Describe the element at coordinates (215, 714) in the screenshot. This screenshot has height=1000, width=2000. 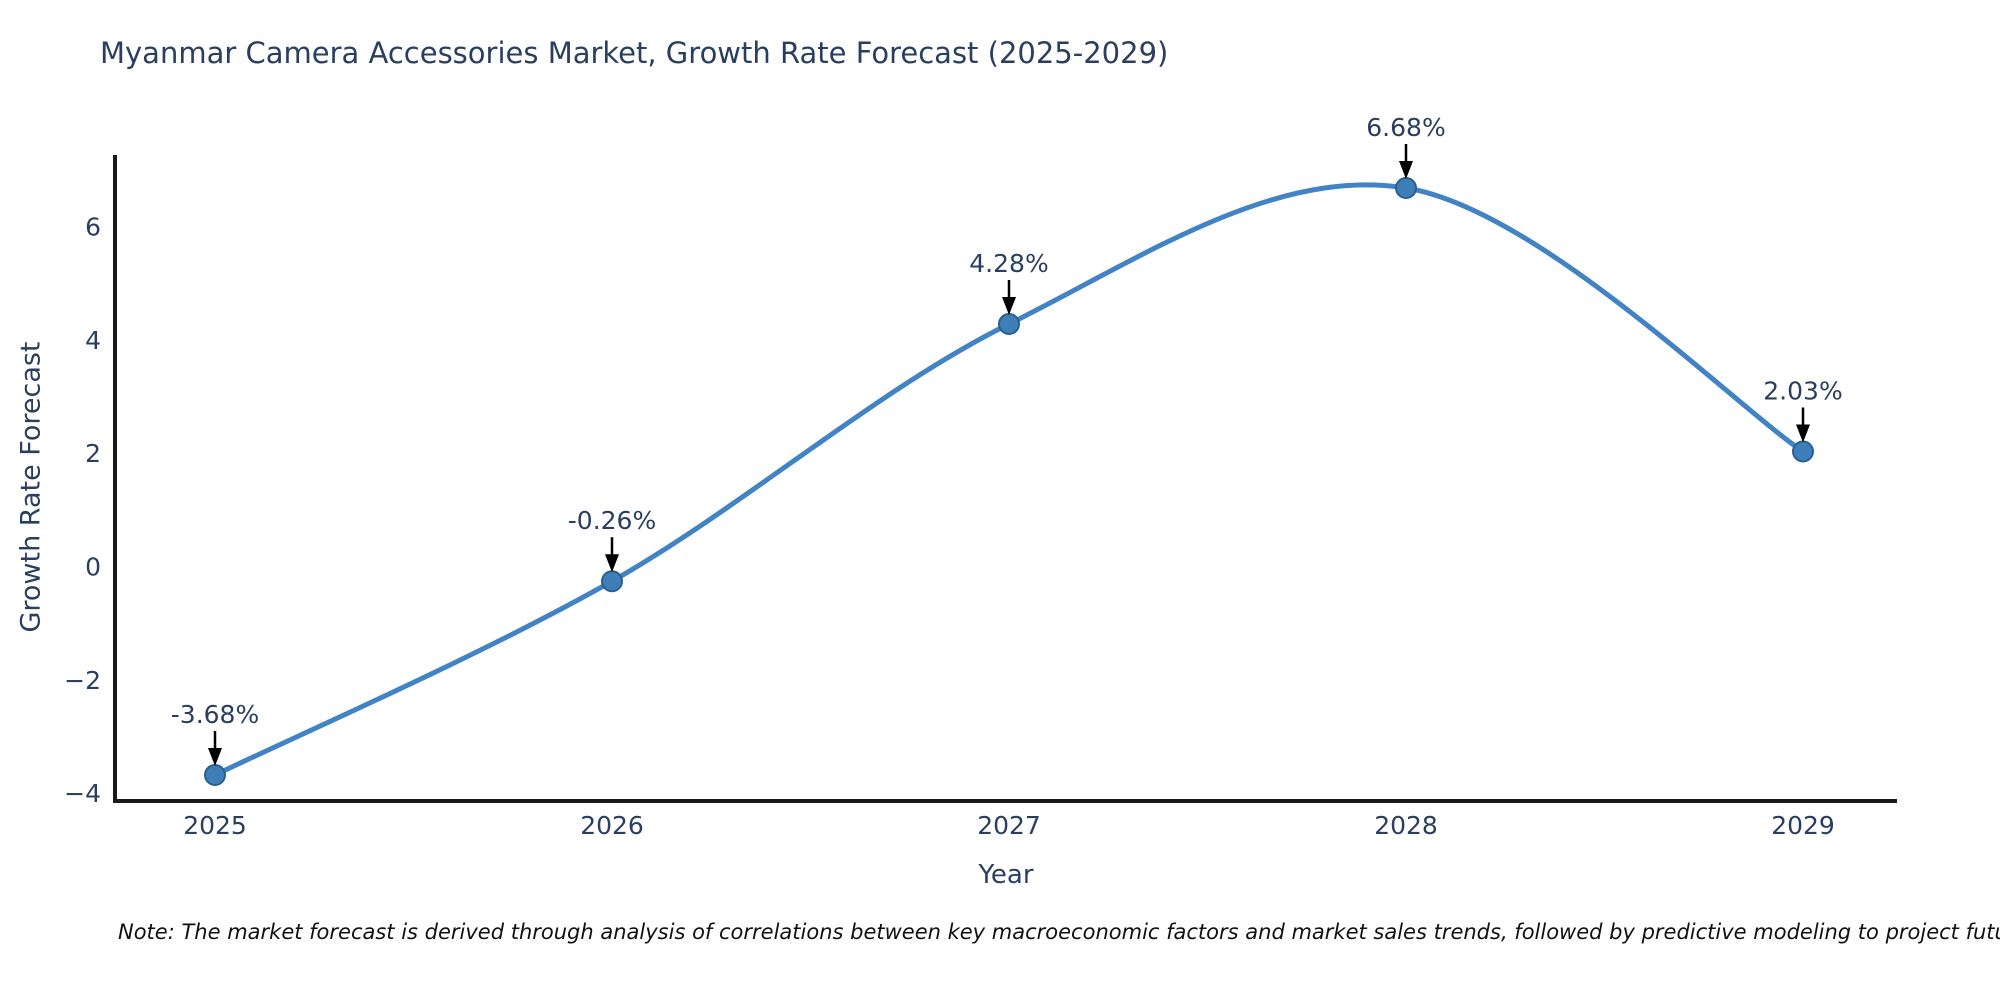
I see `annotation-label: -3.68%` at that location.